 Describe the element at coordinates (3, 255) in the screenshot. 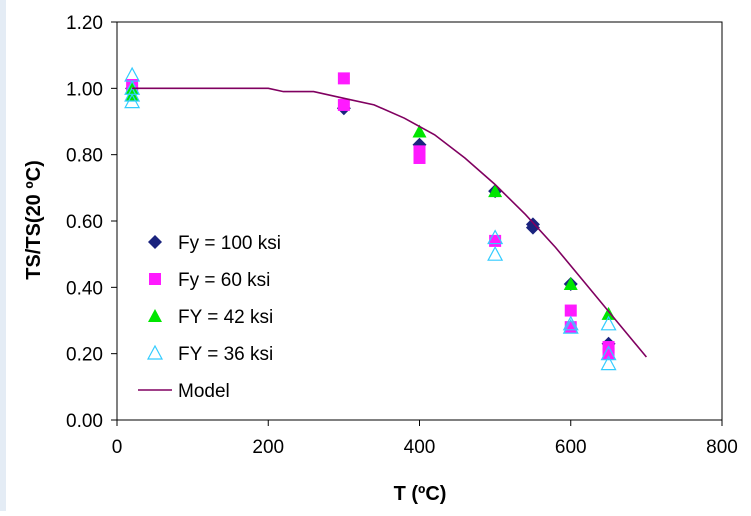

I see `window-edge-strip` at that location.